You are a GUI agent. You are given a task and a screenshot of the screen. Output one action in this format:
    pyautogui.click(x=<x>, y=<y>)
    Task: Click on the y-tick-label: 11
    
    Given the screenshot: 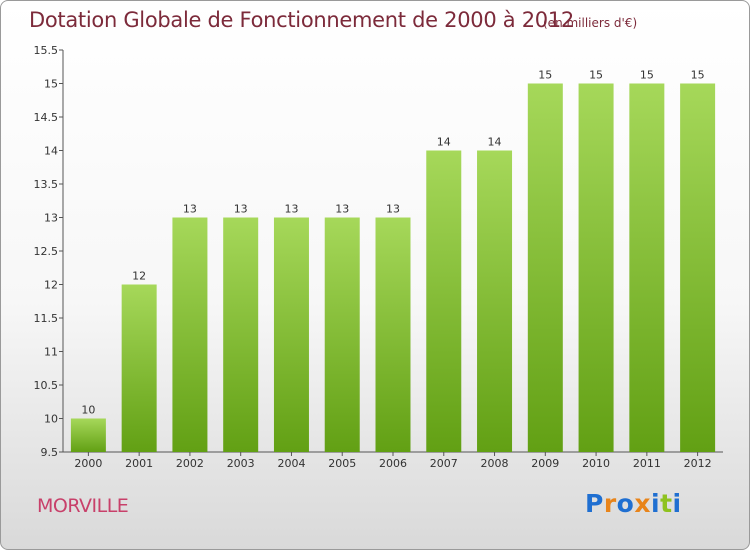 What is the action you would take?
    pyautogui.click(x=51, y=352)
    